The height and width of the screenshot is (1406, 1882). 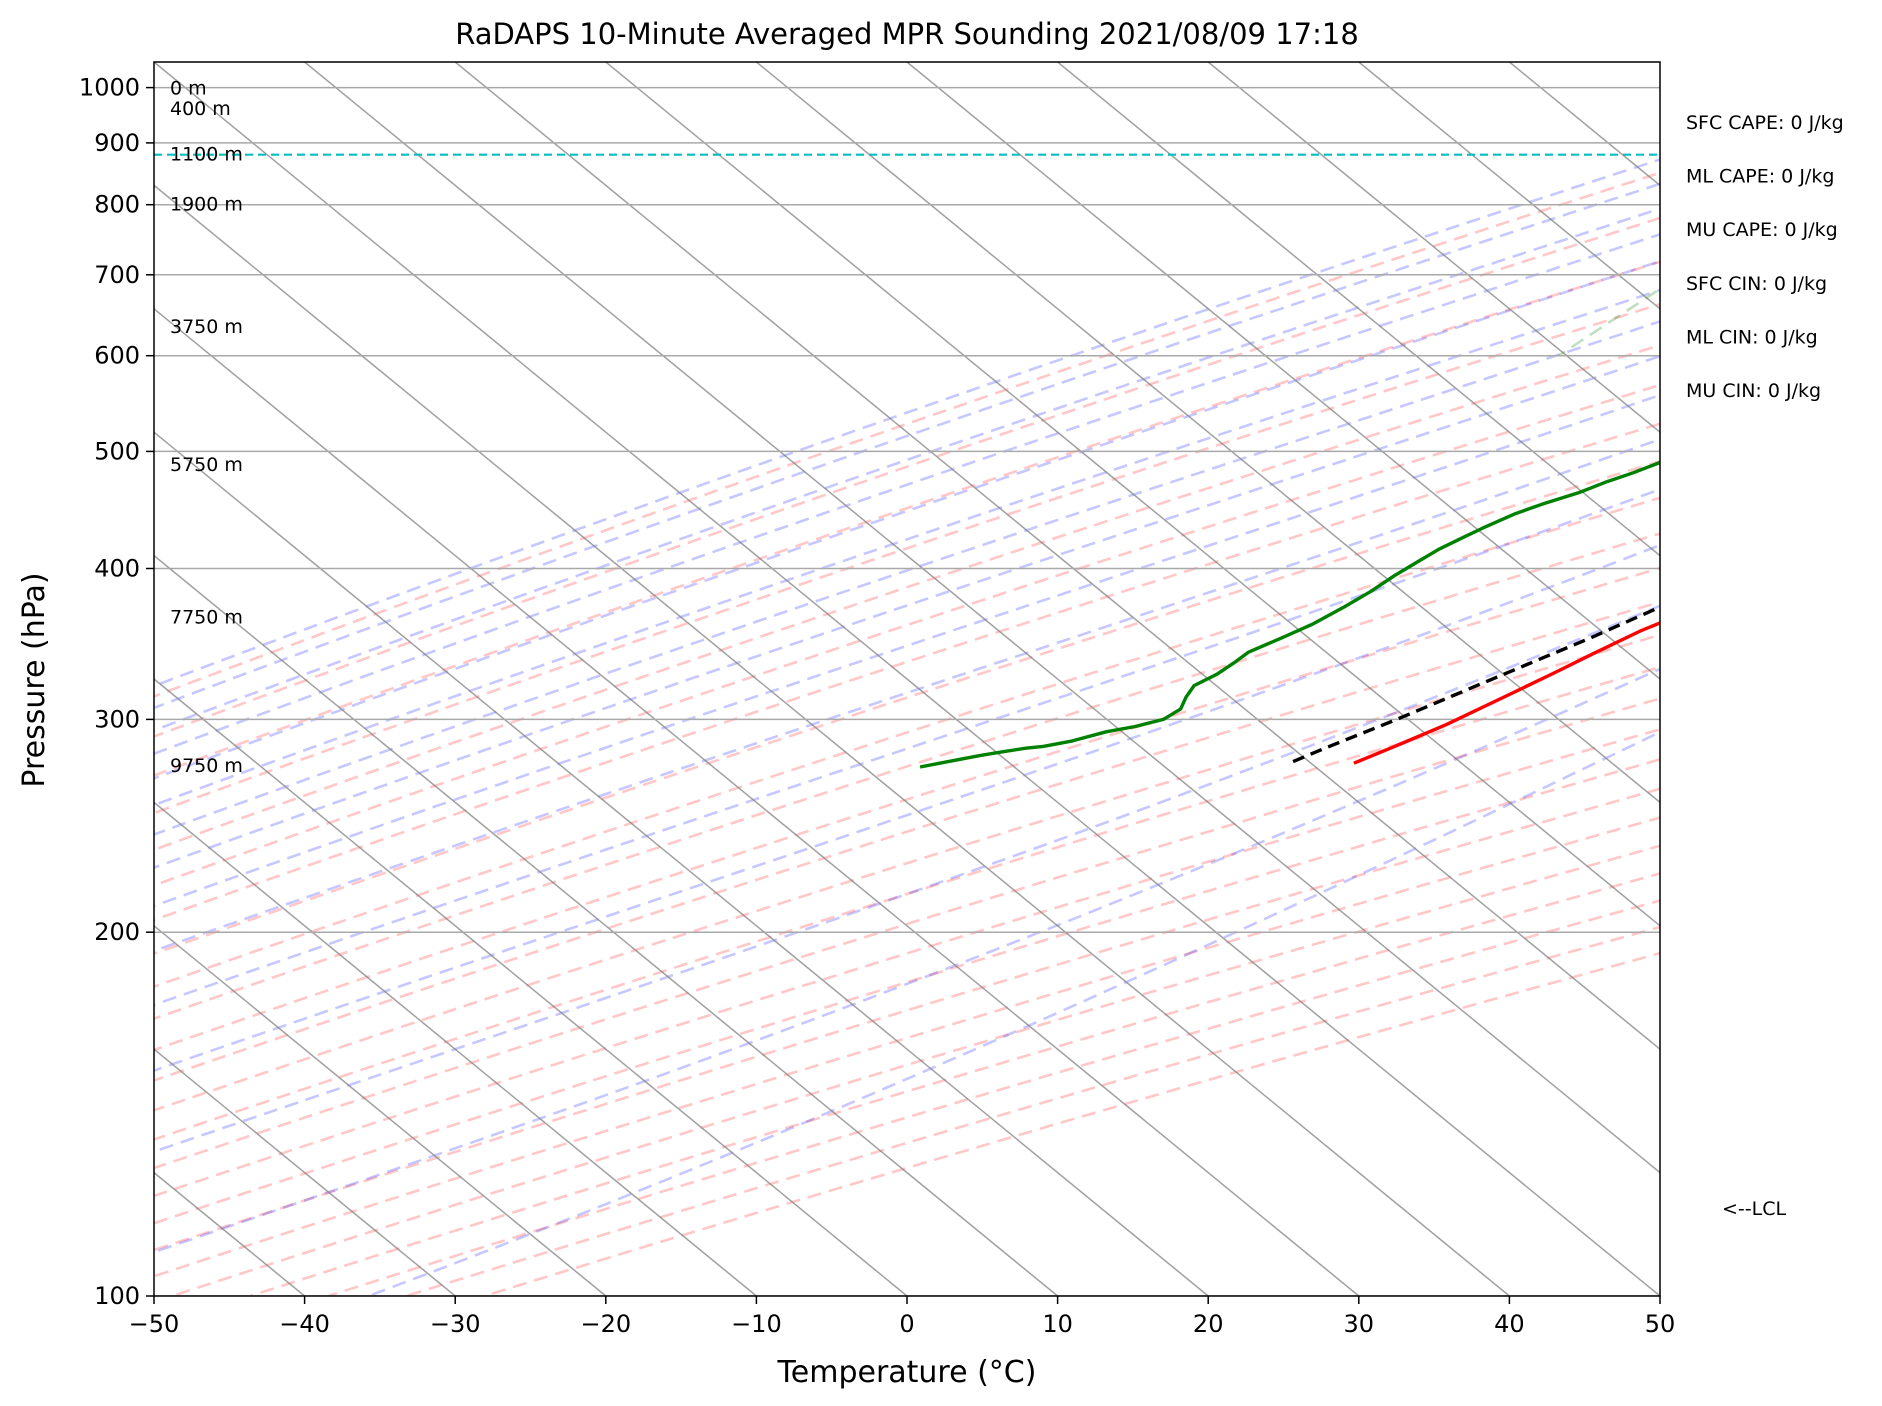 I want to click on x-tick-label: 50, so click(x=1660, y=1324).